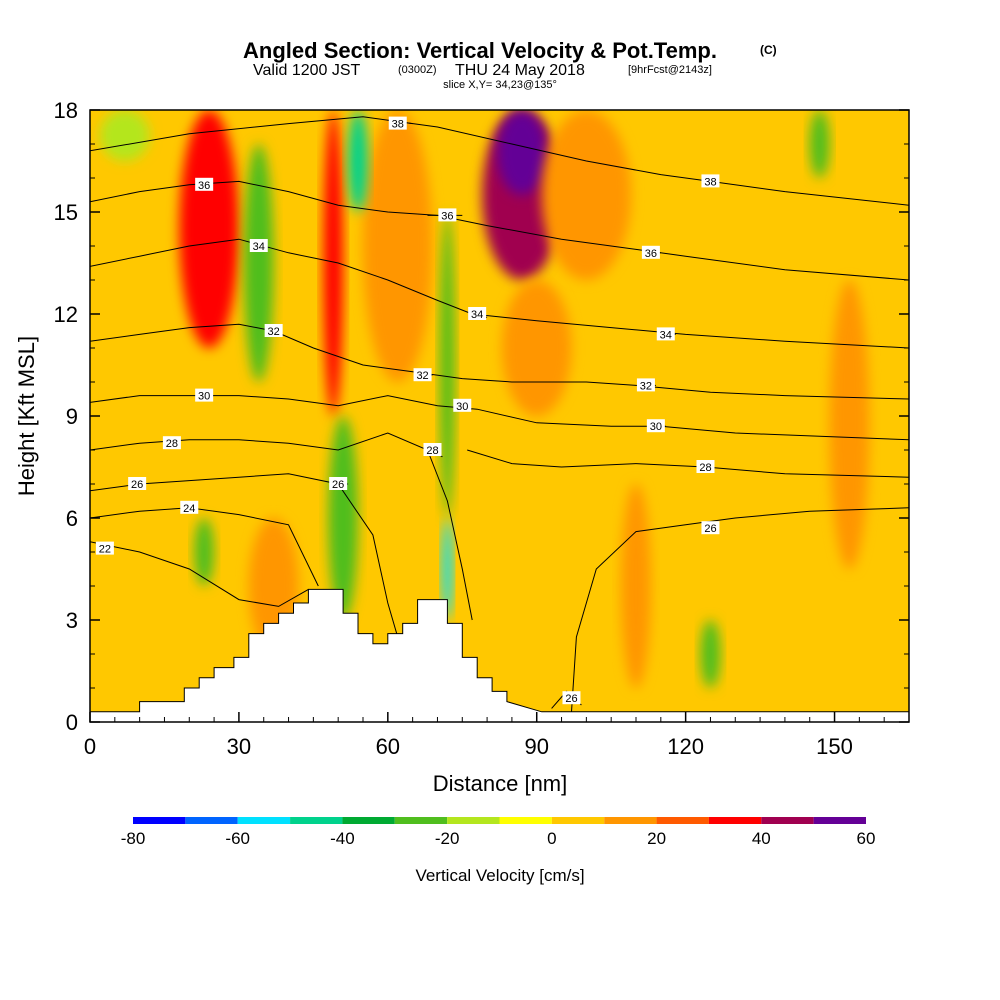 Image resolution: width=1000 pixels, height=1000 pixels. I want to click on contour-label: 24, so click(189, 507).